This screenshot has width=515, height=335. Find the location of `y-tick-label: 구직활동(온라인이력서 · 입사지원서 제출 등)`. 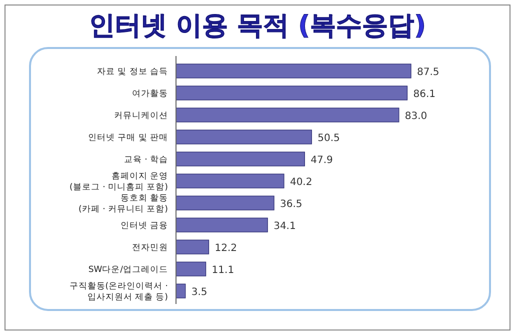

y-tick-label: 구직활동(온라인이력서 · 입사지원서 제출 등) is located at coordinates (118, 292).